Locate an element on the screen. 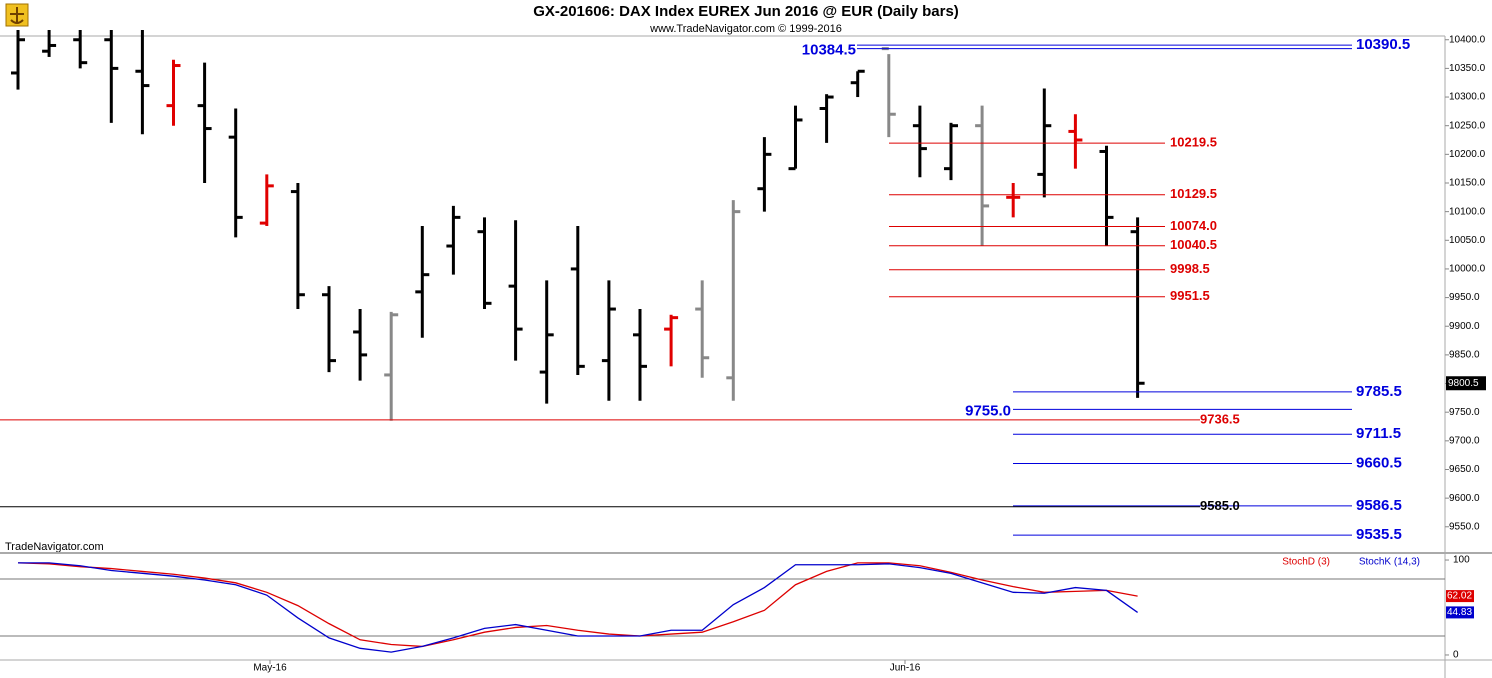  level-label: 9585.0 is located at coordinates (1220, 505).